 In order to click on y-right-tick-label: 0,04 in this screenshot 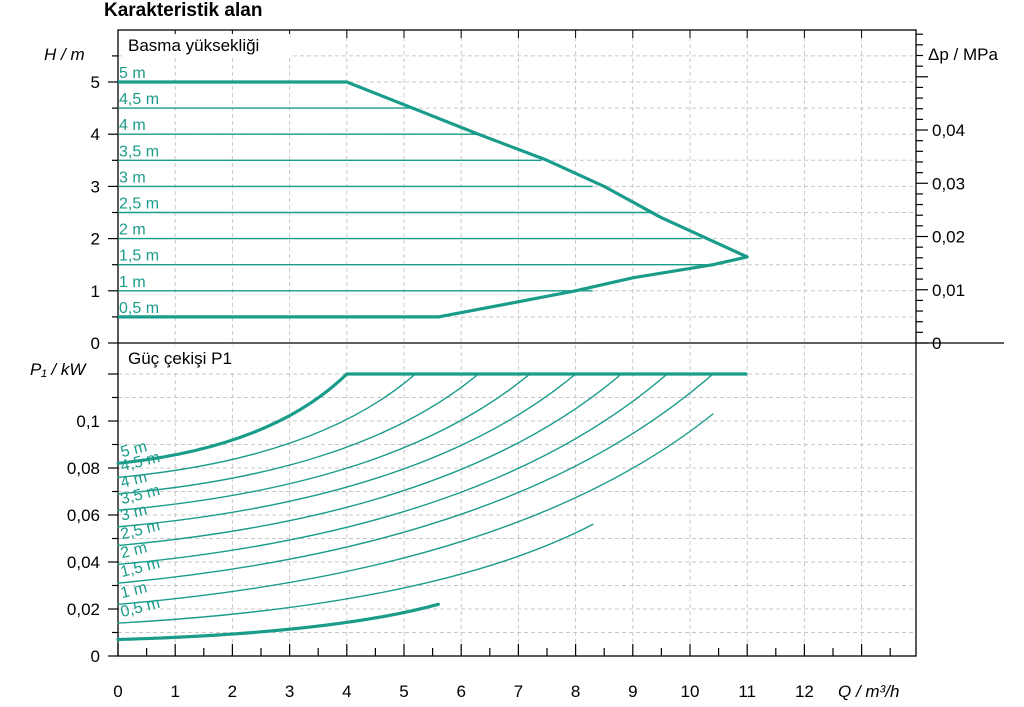, I will do `click(948, 130)`.